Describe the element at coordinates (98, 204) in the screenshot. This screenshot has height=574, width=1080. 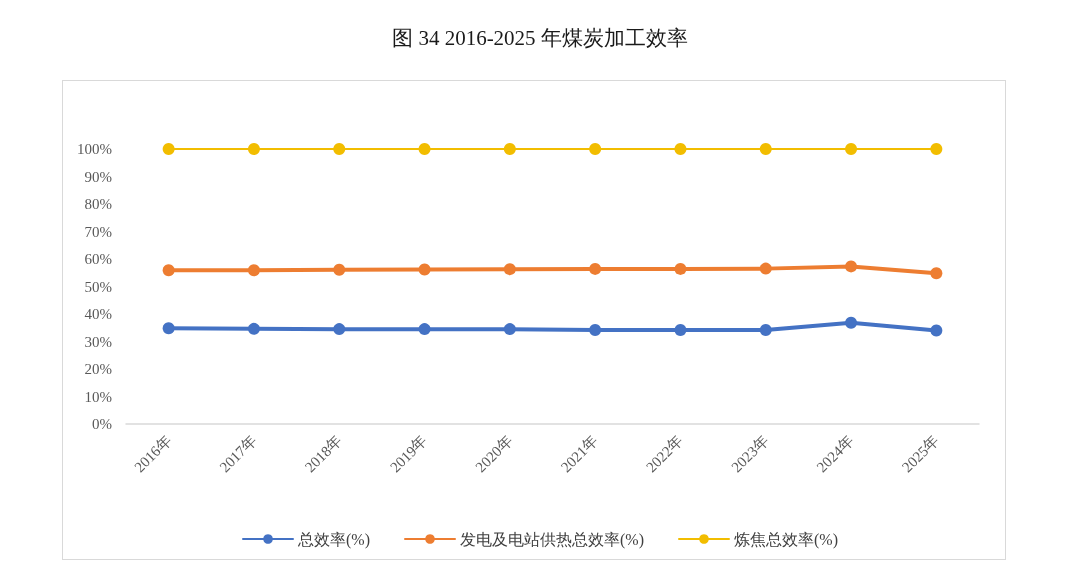
I see `y-tick-label: 80%` at that location.